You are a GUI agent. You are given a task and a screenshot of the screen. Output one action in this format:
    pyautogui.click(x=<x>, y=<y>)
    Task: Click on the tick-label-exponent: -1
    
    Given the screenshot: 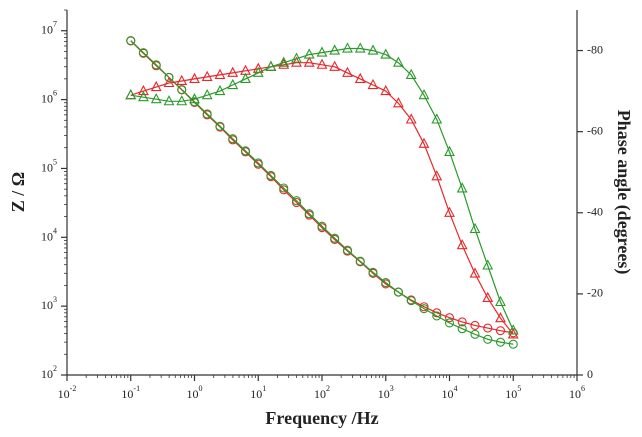 What is the action you would take?
    pyautogui.click(x=136, y=388)
    